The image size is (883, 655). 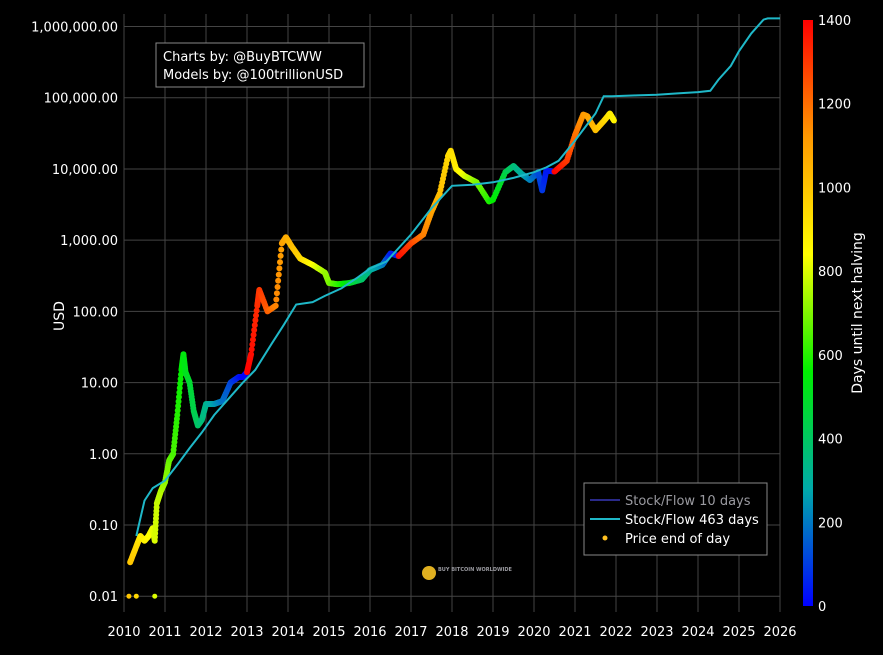 I want to click on legend-label-sf10: Stock/Flow 10 days, so click(x=688, y=501).